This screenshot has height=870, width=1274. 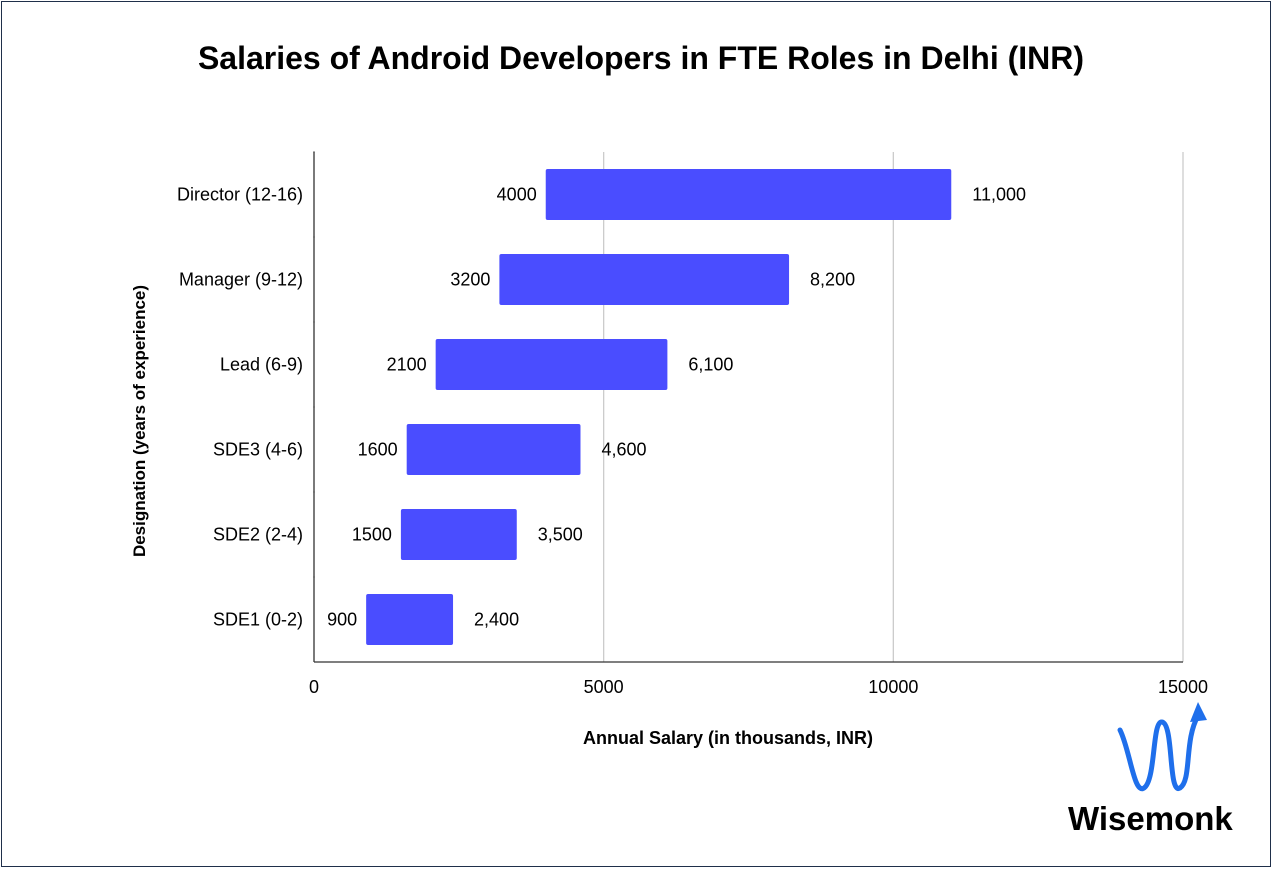 I want to click on brand-name: Wisemonk, so click(x=1150, y=818).